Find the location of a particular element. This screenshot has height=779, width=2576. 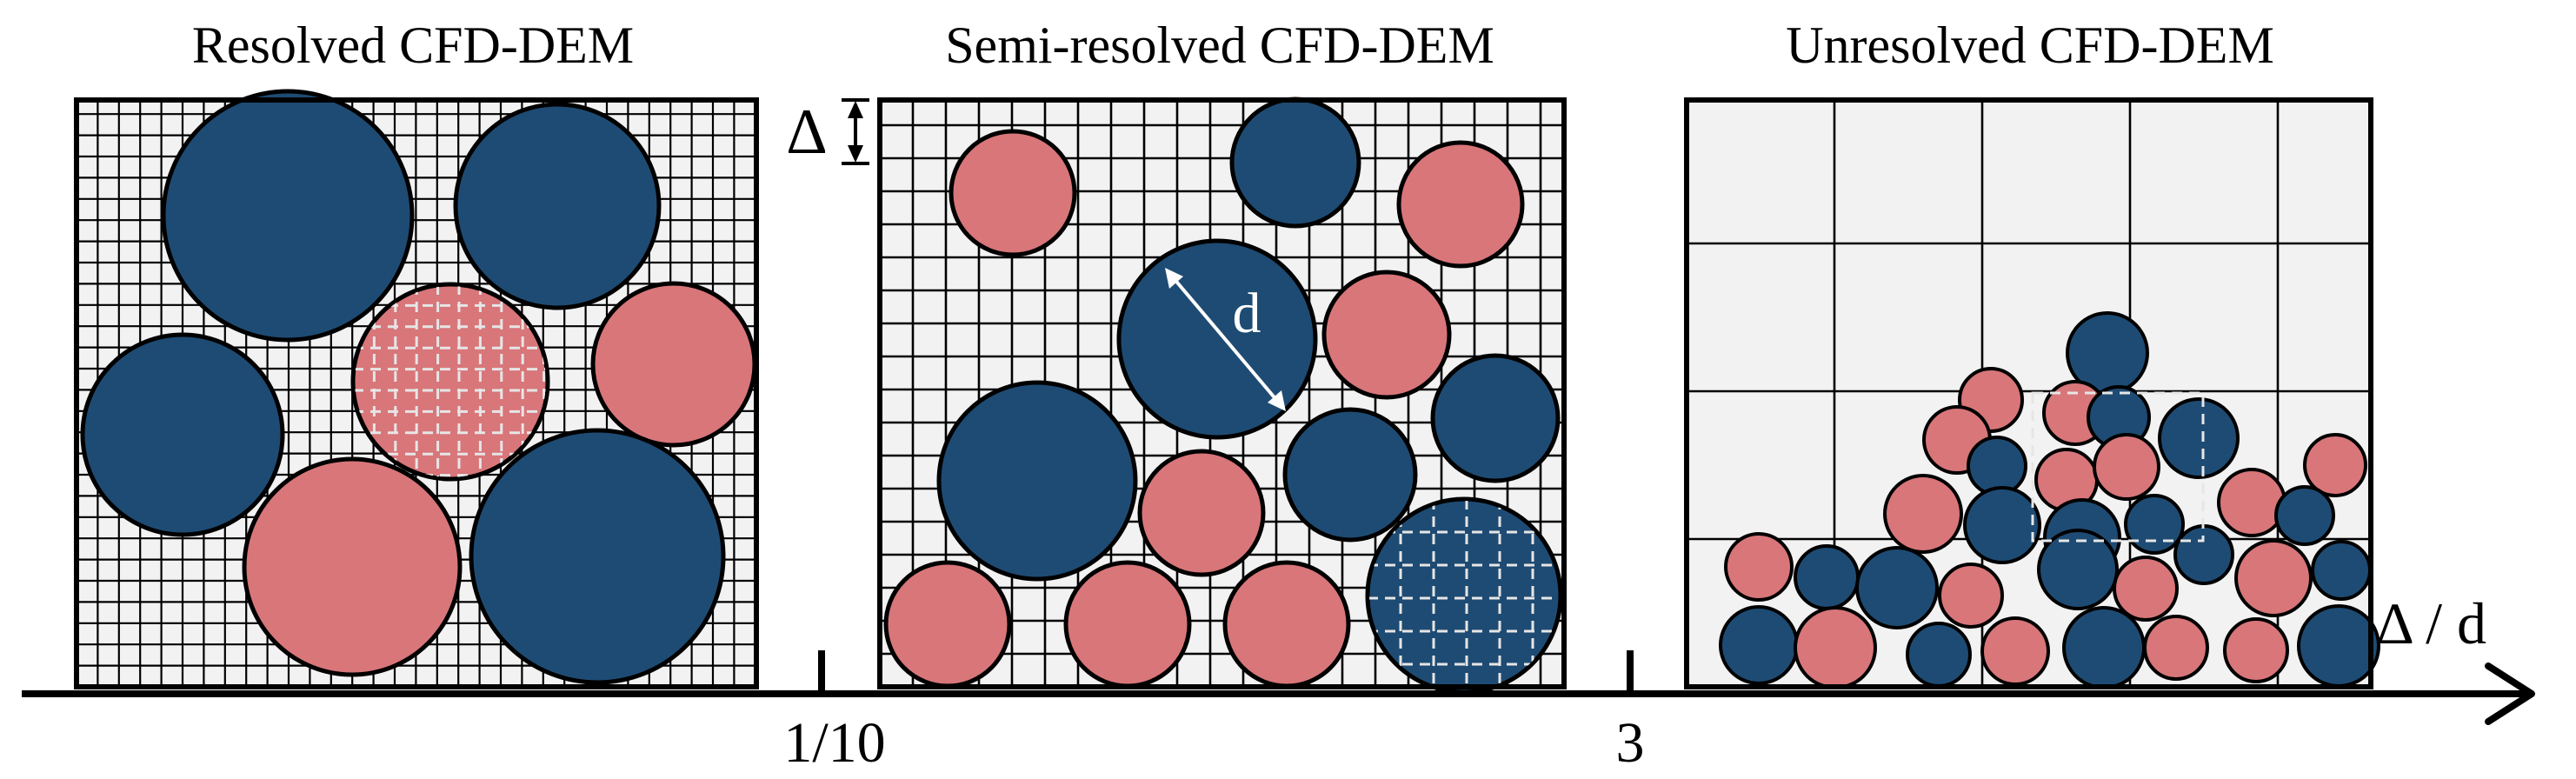

coarse-mesh-overlay is located at coordinates (1464, 596).